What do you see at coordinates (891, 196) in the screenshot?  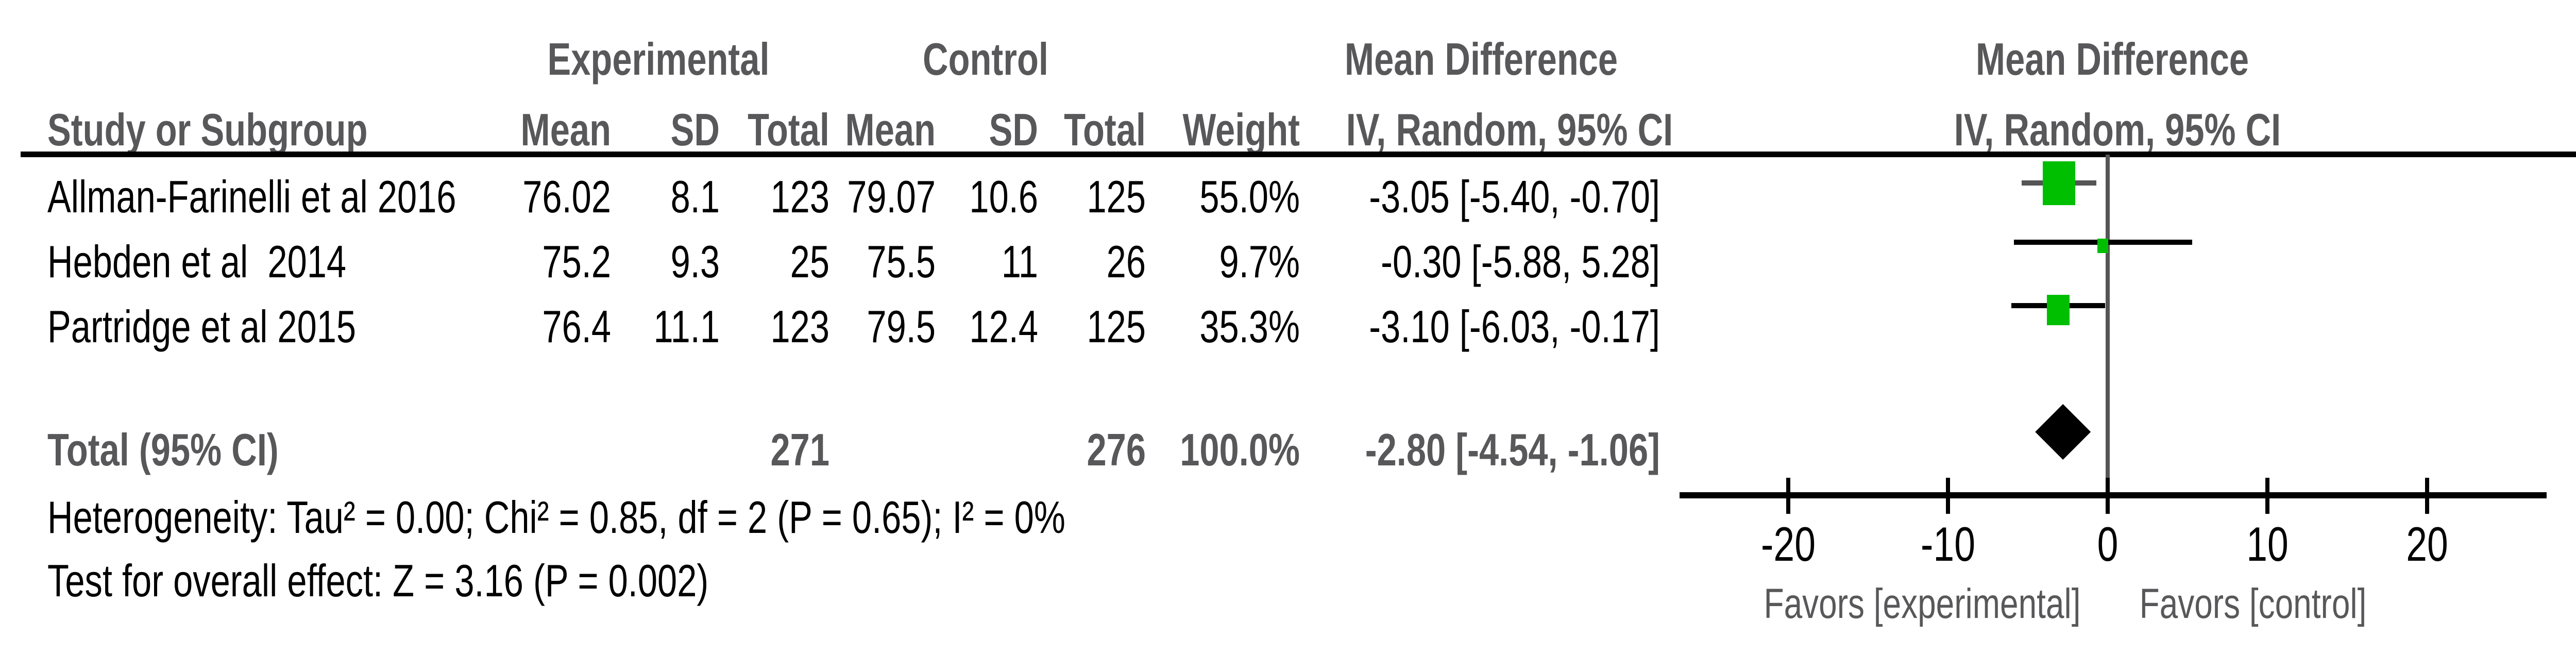 I see `ctrl-mean-value: 79.07` at bounding box center [891, 196].